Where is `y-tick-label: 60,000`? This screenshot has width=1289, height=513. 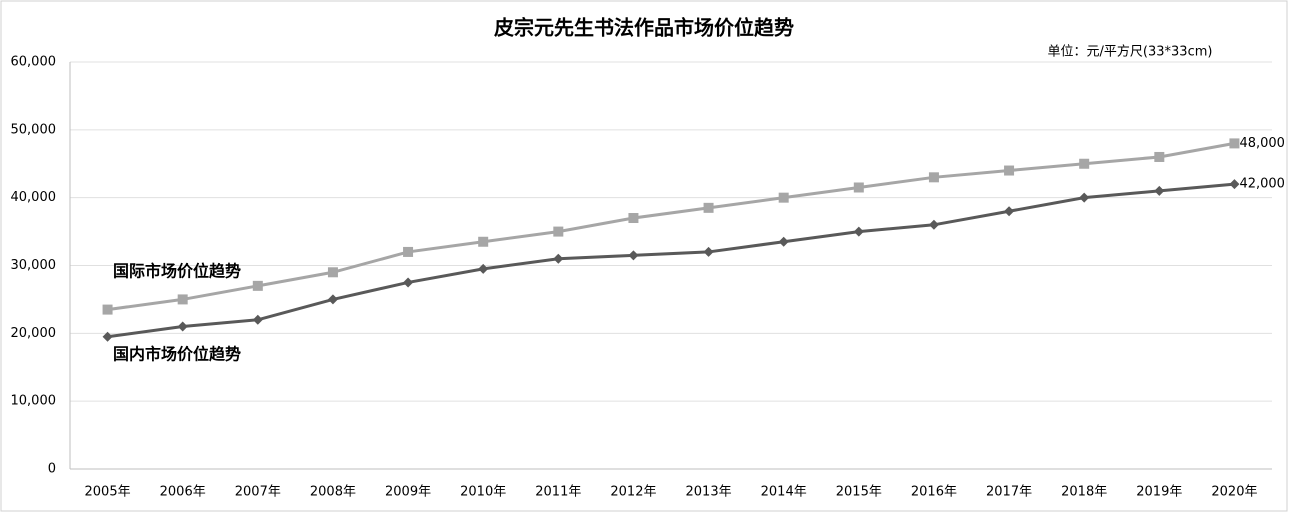
y-tick-label: 60,000 is located at coordinates (34, 62).